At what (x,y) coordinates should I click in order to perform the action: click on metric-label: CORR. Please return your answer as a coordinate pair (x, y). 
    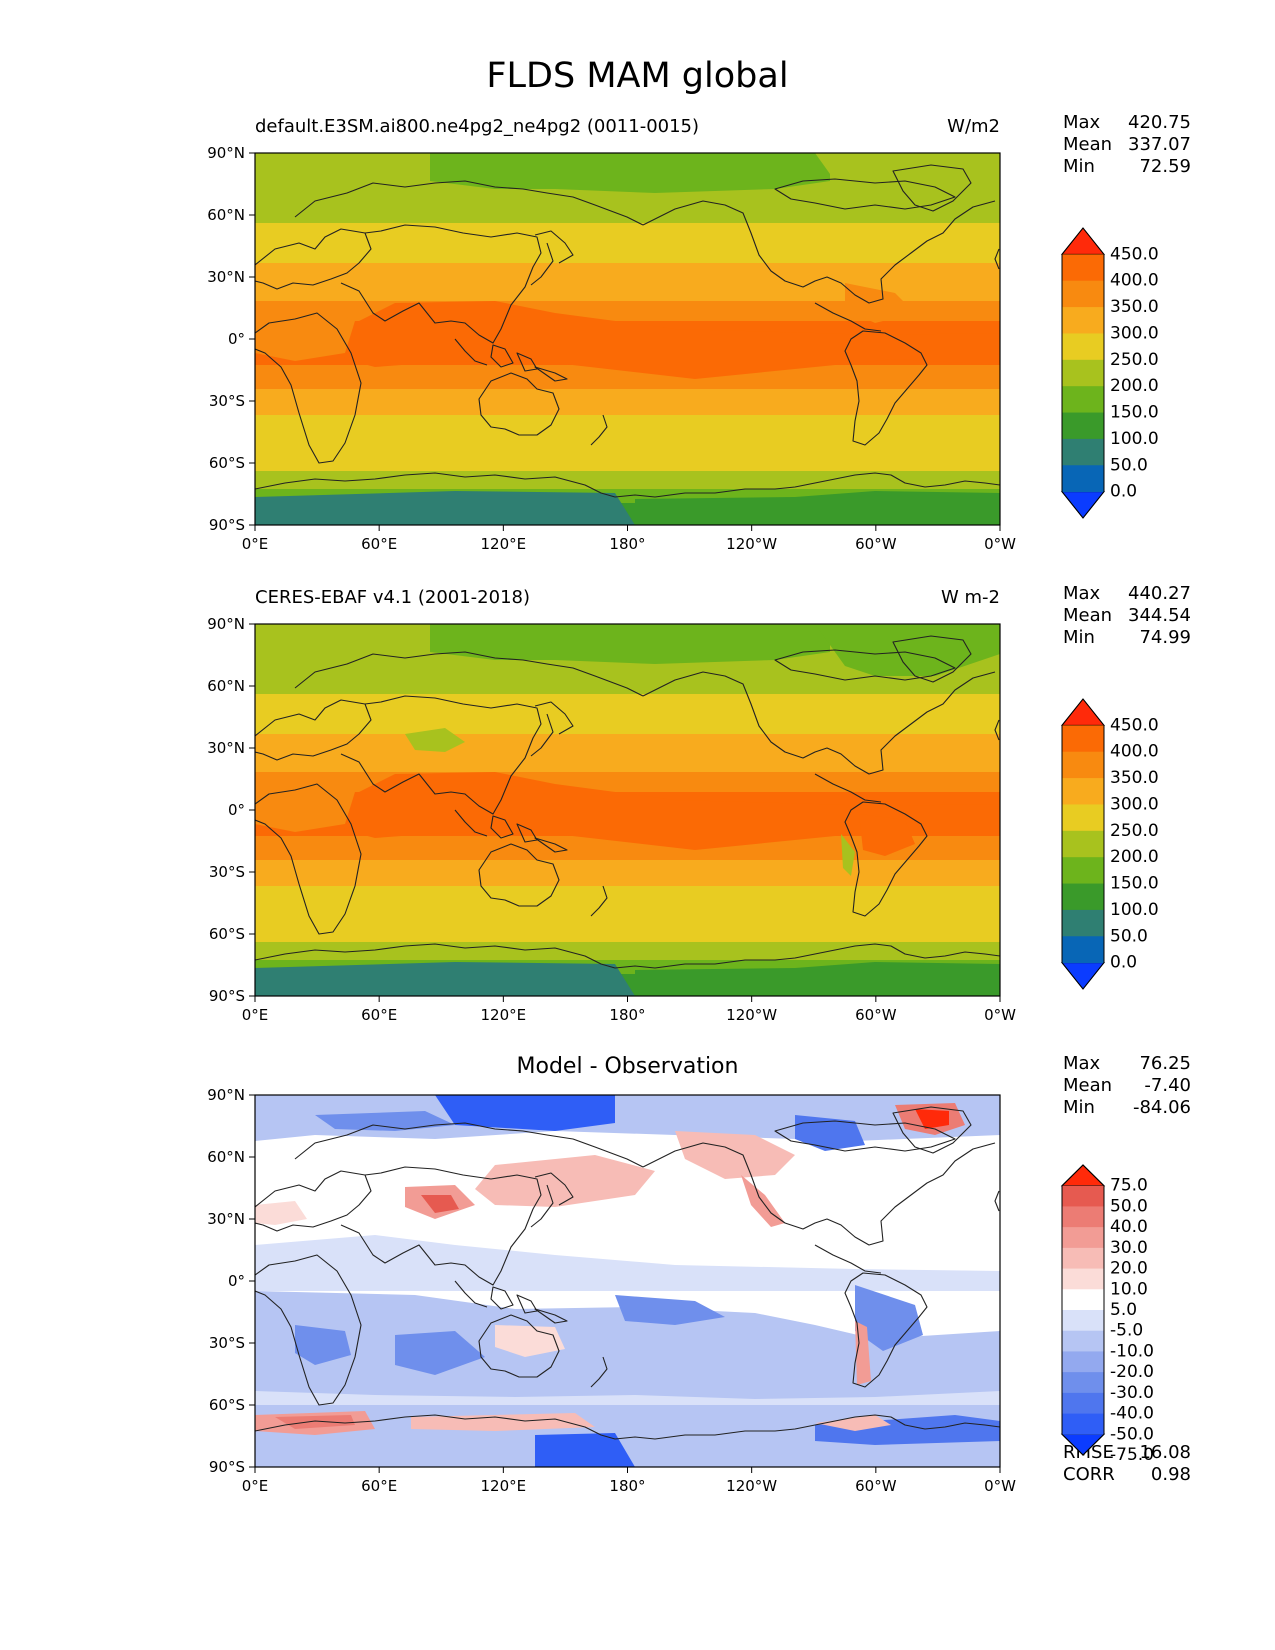
    Looking at the image, I should click on (1089, 1474).